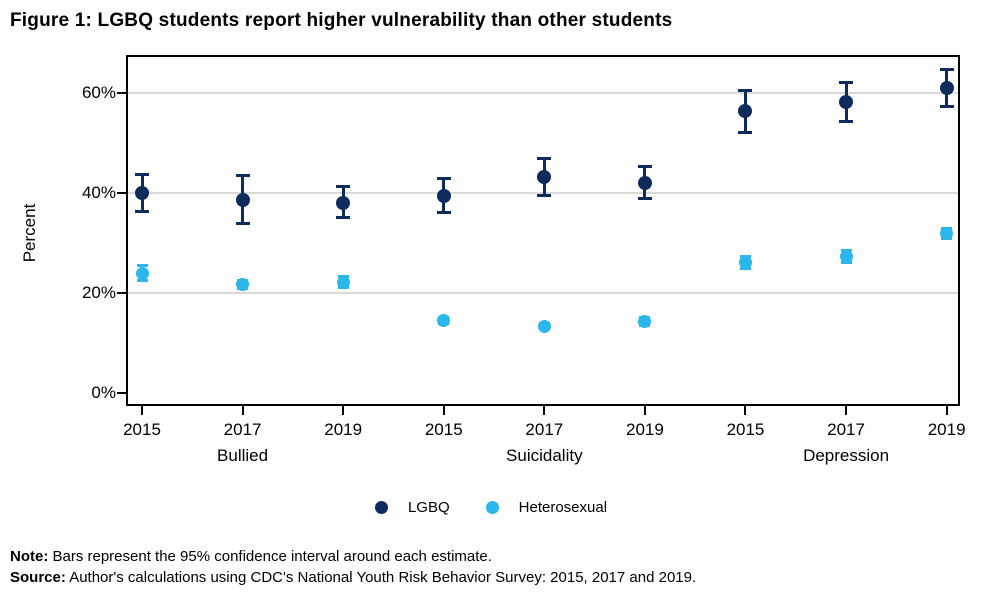  What do you see at coordinates (29, 556) in the screenshot?
I see `note-label: Note:` at bounding box center [29, 556].